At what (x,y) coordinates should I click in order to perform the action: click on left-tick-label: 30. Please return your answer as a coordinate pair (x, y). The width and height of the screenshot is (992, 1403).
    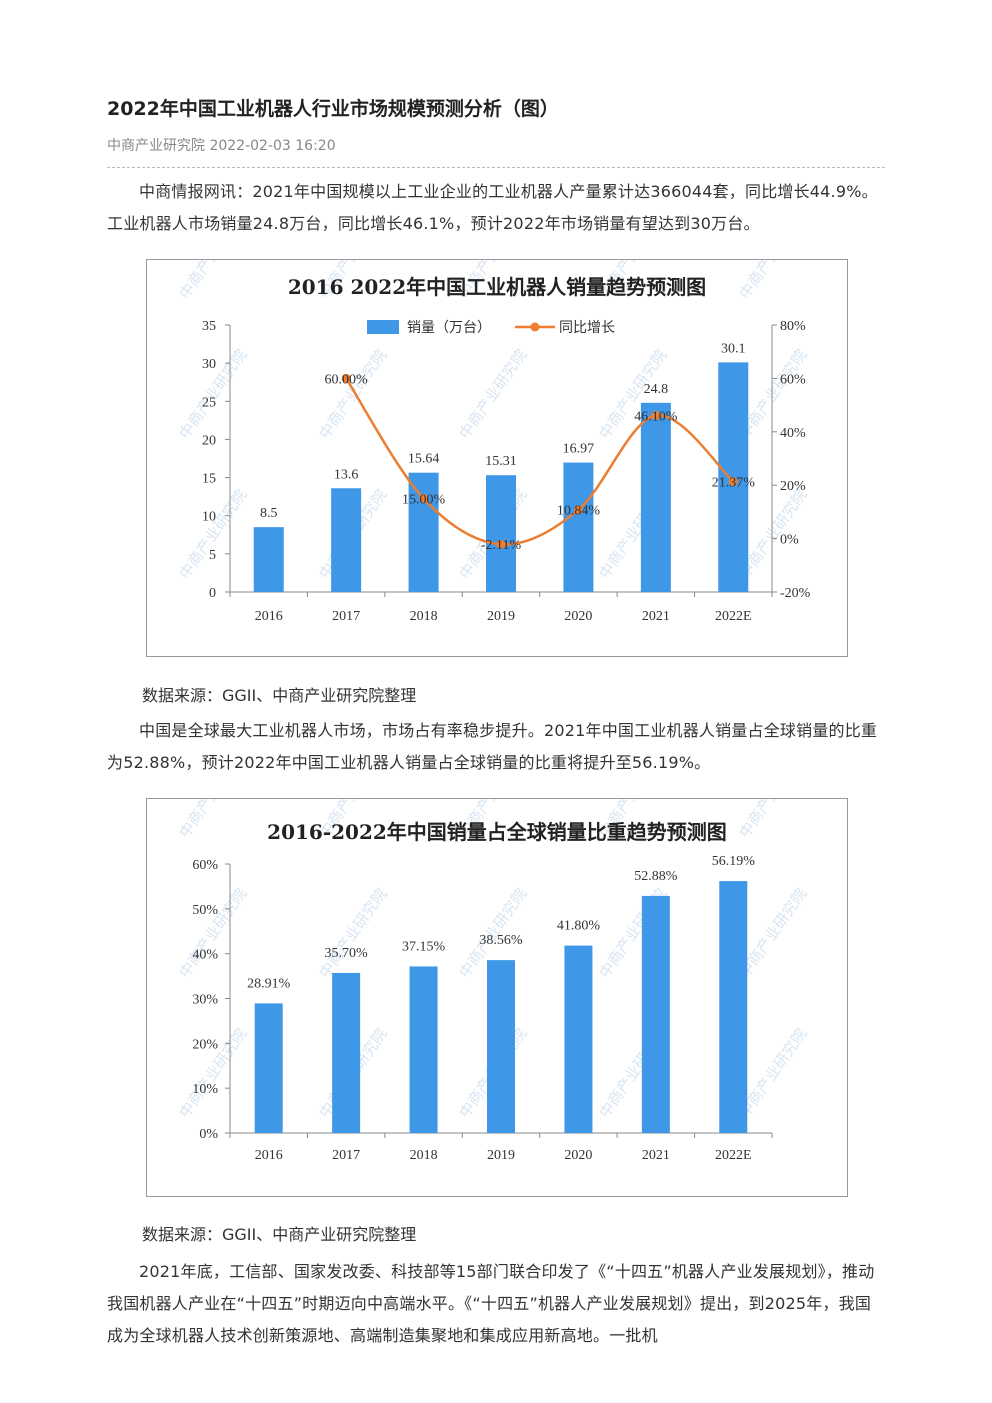
    Looking at the image, I should click on (209, 364).